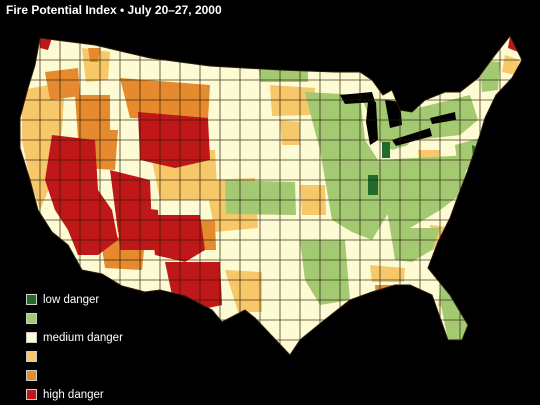 The image size is (540, 405). What do you see at coordinates (398, 119) in the screenshot?
I see `great-lakes` at bounding box center [398, 119].